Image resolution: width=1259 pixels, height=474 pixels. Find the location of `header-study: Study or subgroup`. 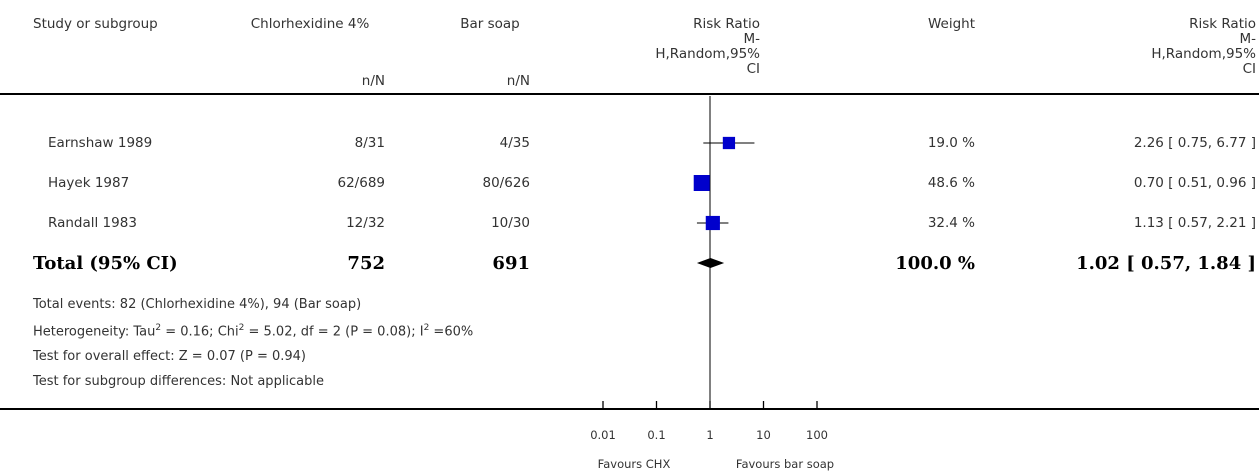

header-study: Study or subgroup is located at coordinates (95, 24).